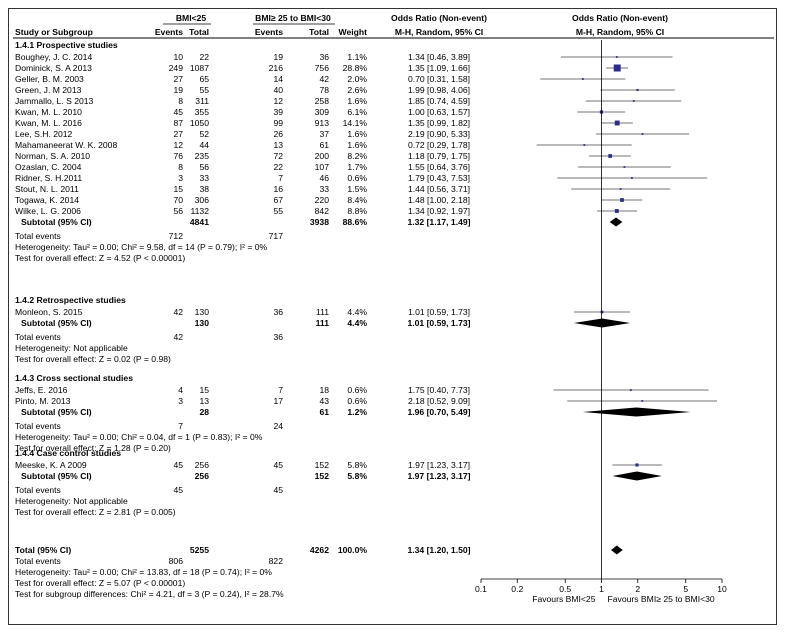 The height and width of the screenshot is (635, 787). Describe the element at coordinates (439, 32) in the screenshot. I see `or-text-subheader: M-H, Random, 95% CI` at that location.